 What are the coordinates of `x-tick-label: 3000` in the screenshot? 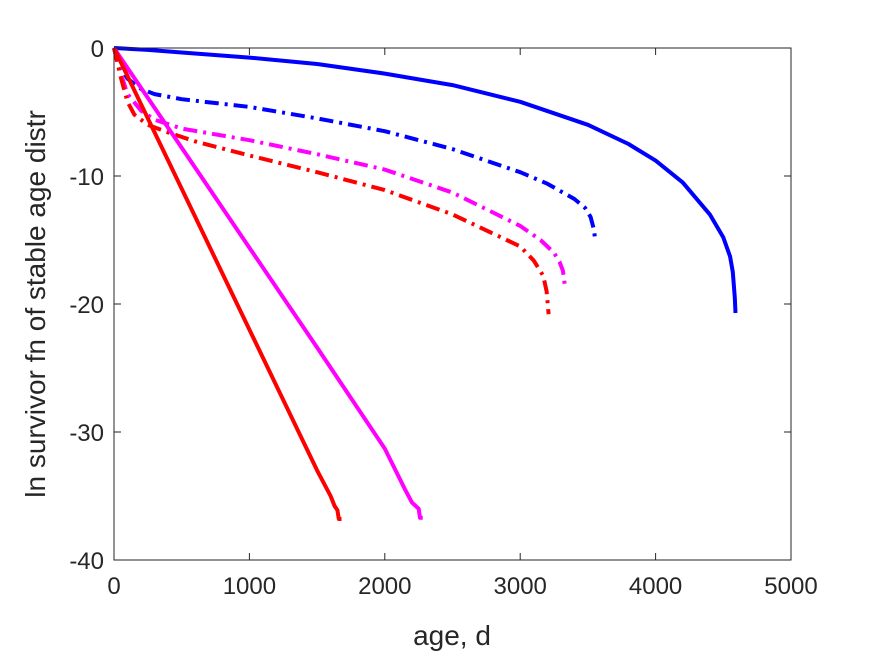 It's located at (520, 586).